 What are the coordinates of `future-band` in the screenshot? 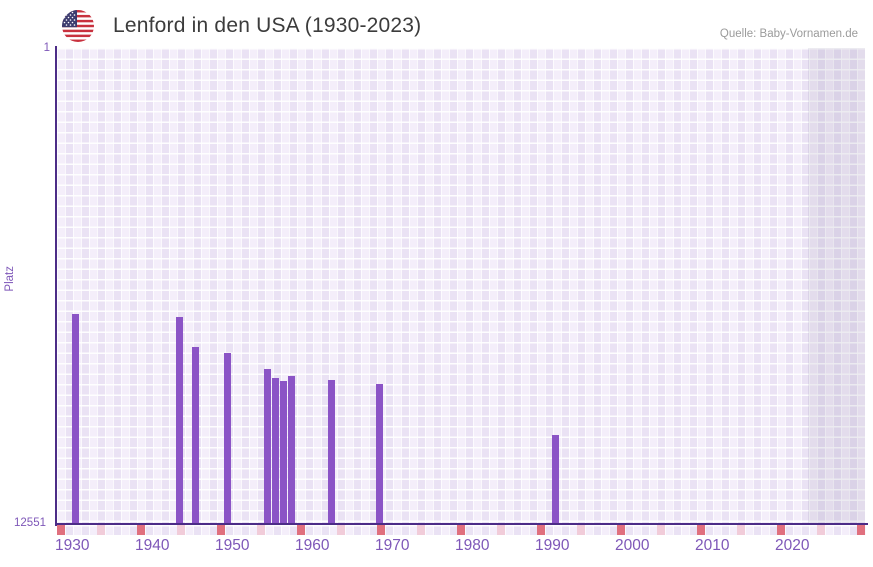 It's located at (836, 286).